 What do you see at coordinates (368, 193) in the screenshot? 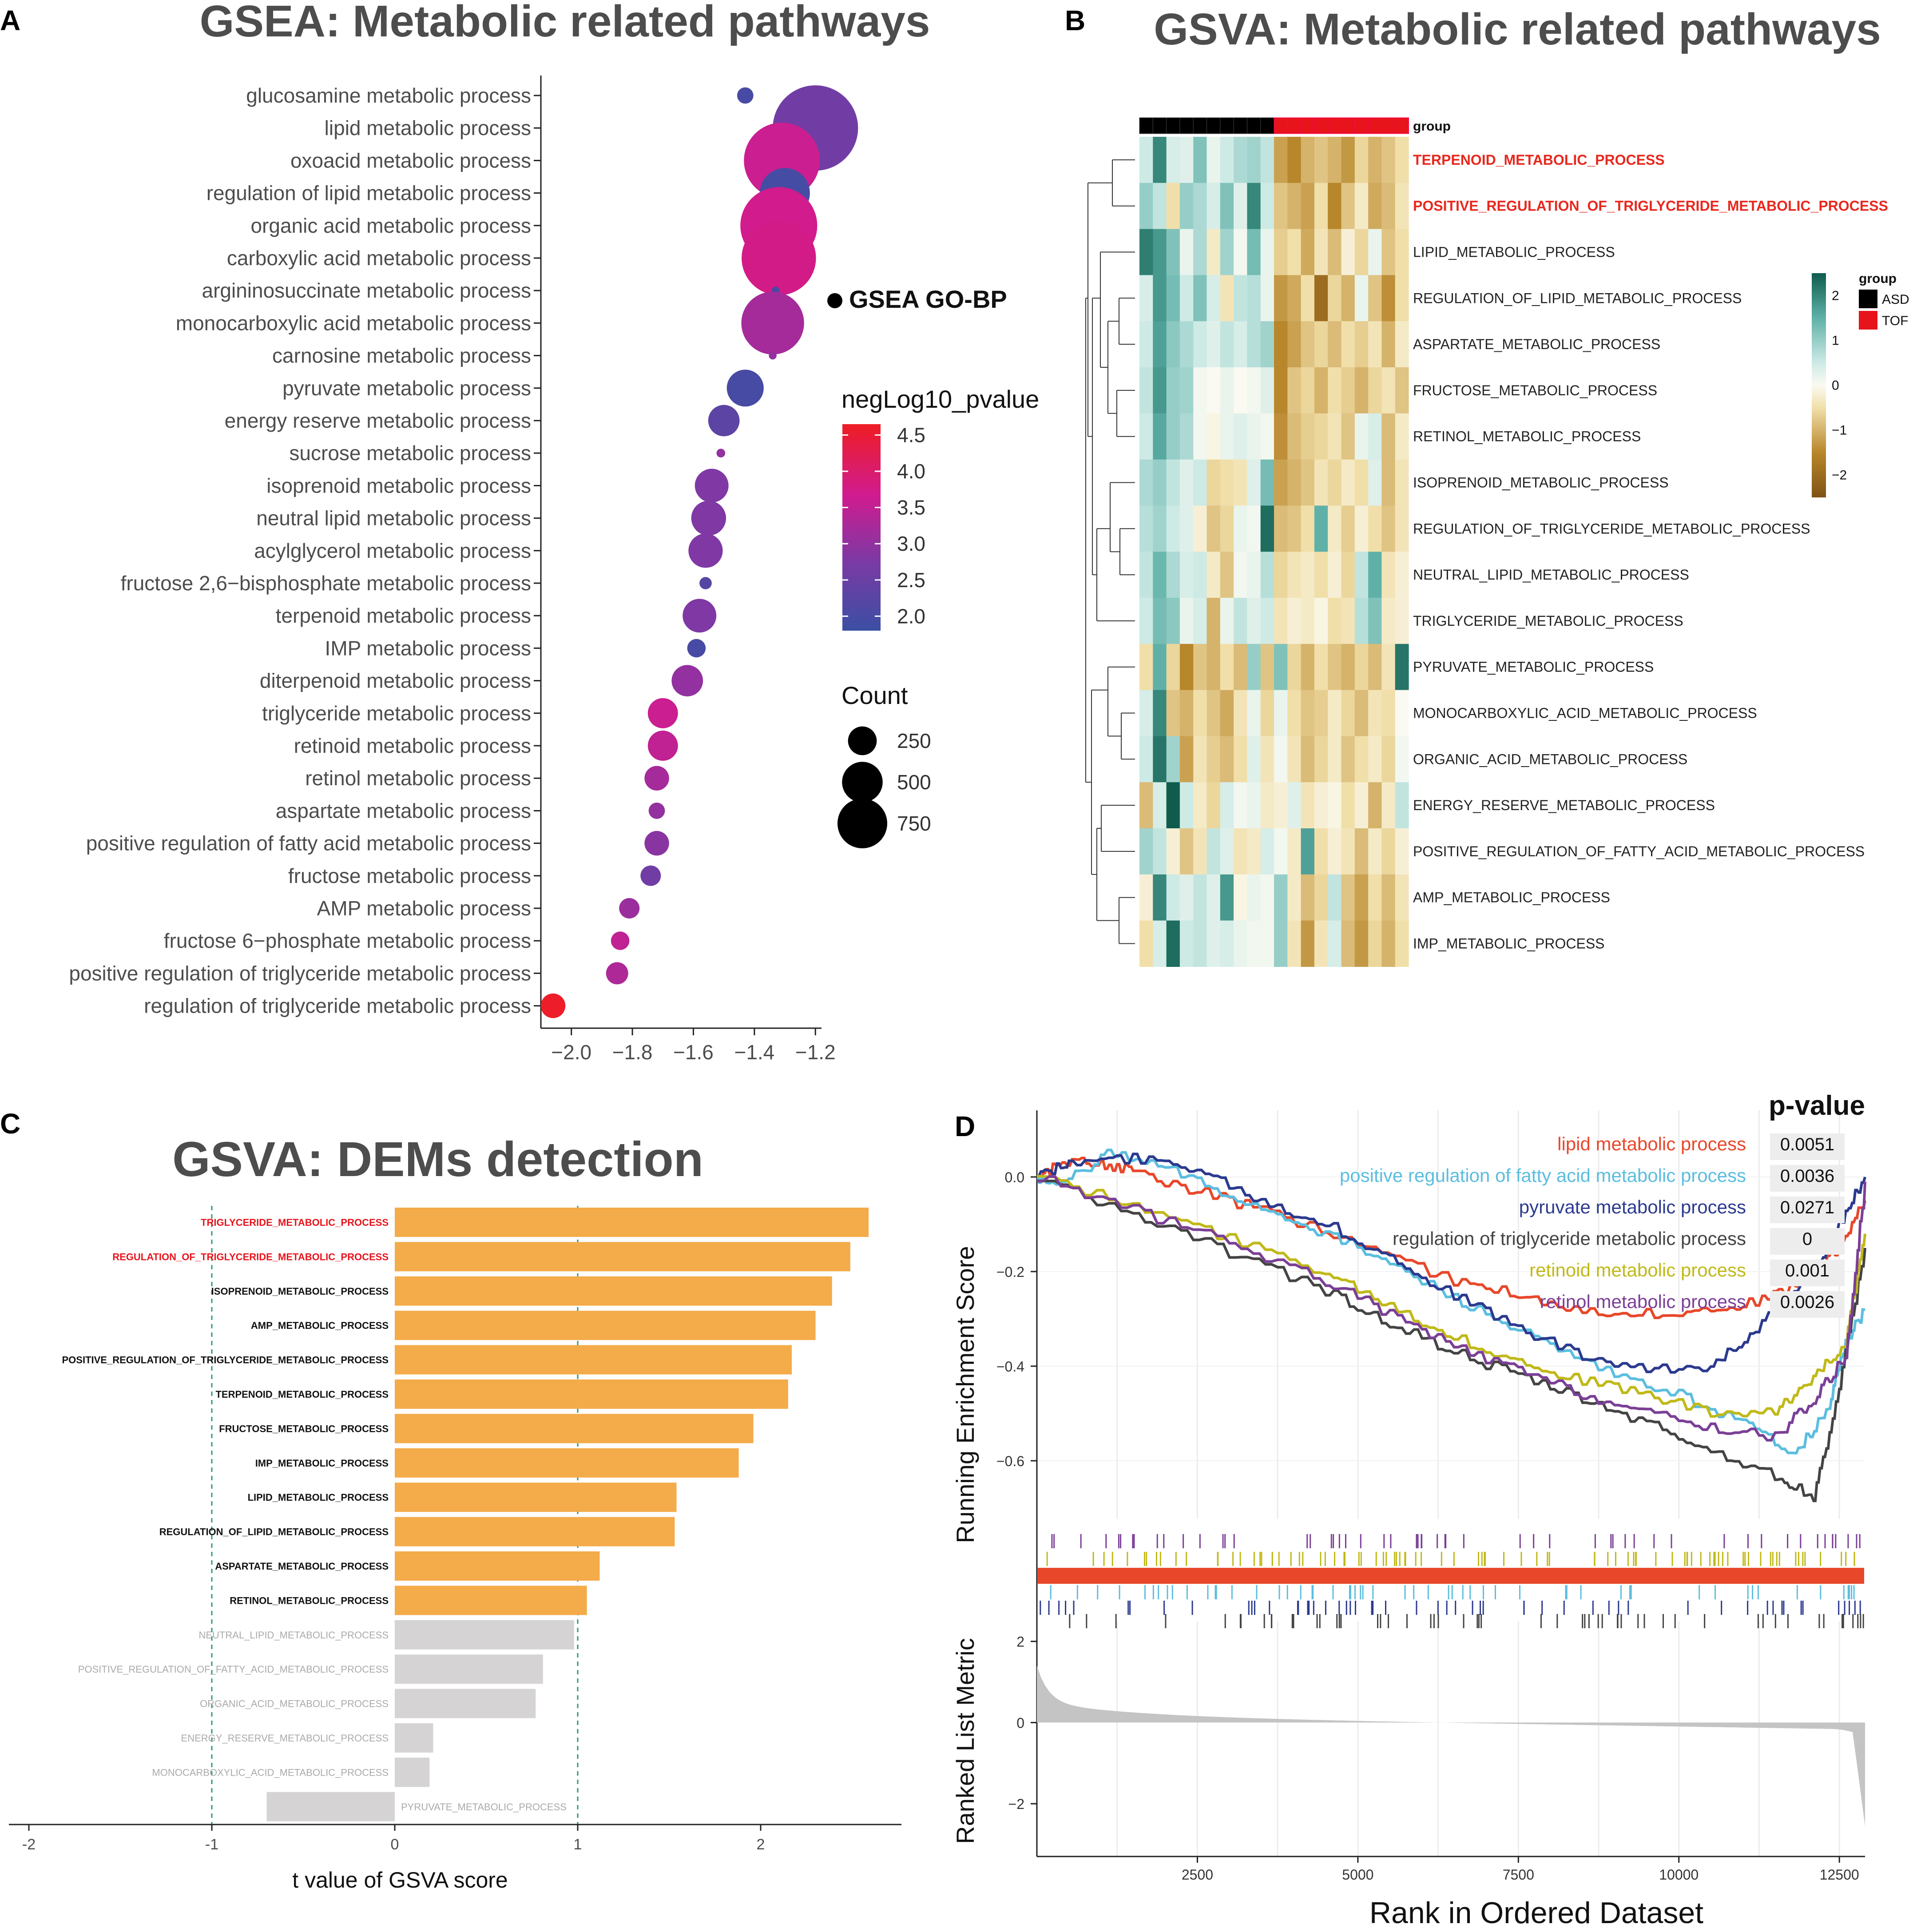
I see `pathway-label: regulation of lipid metabolic process` at bounding box center [368, 193].